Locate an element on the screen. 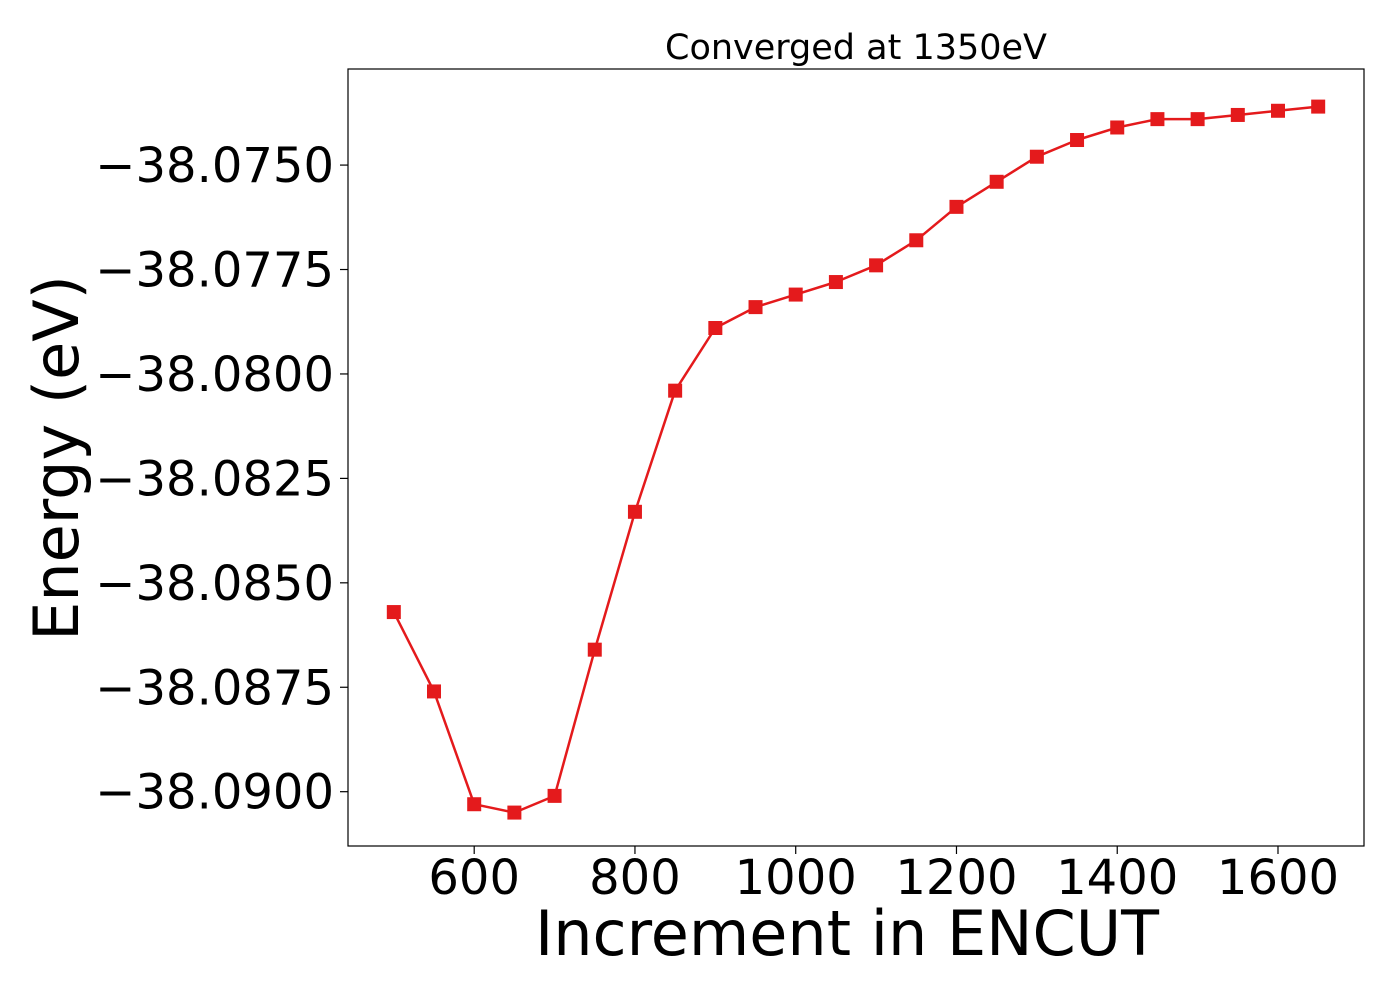 The width and height of the screenshot is (1400, 1000). x-tick-label: 800 is located at coordinates (635, 878).